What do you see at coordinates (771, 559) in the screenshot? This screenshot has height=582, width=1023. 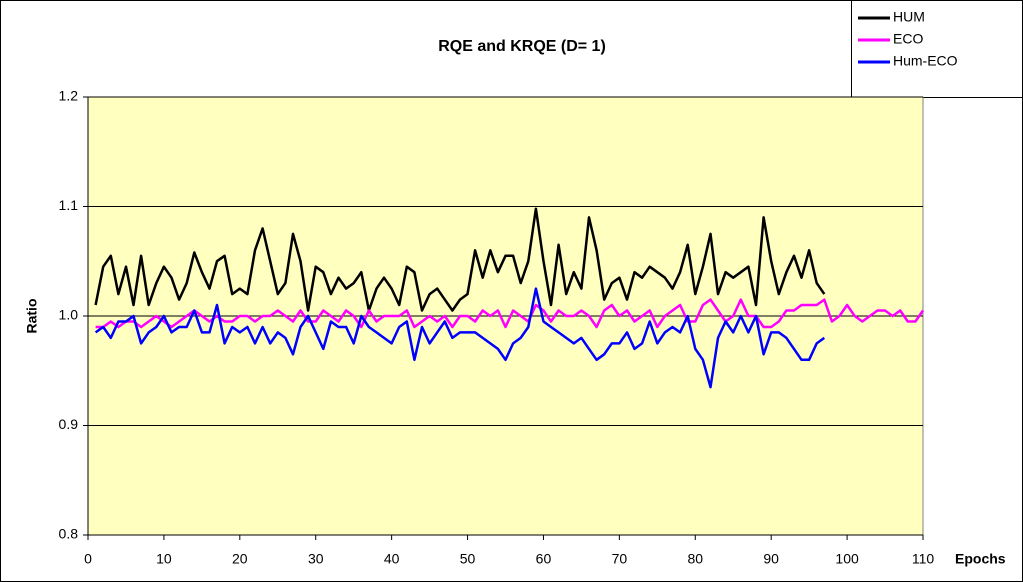 I see `x-tick-label: 90` at bounding box center [771, 559].